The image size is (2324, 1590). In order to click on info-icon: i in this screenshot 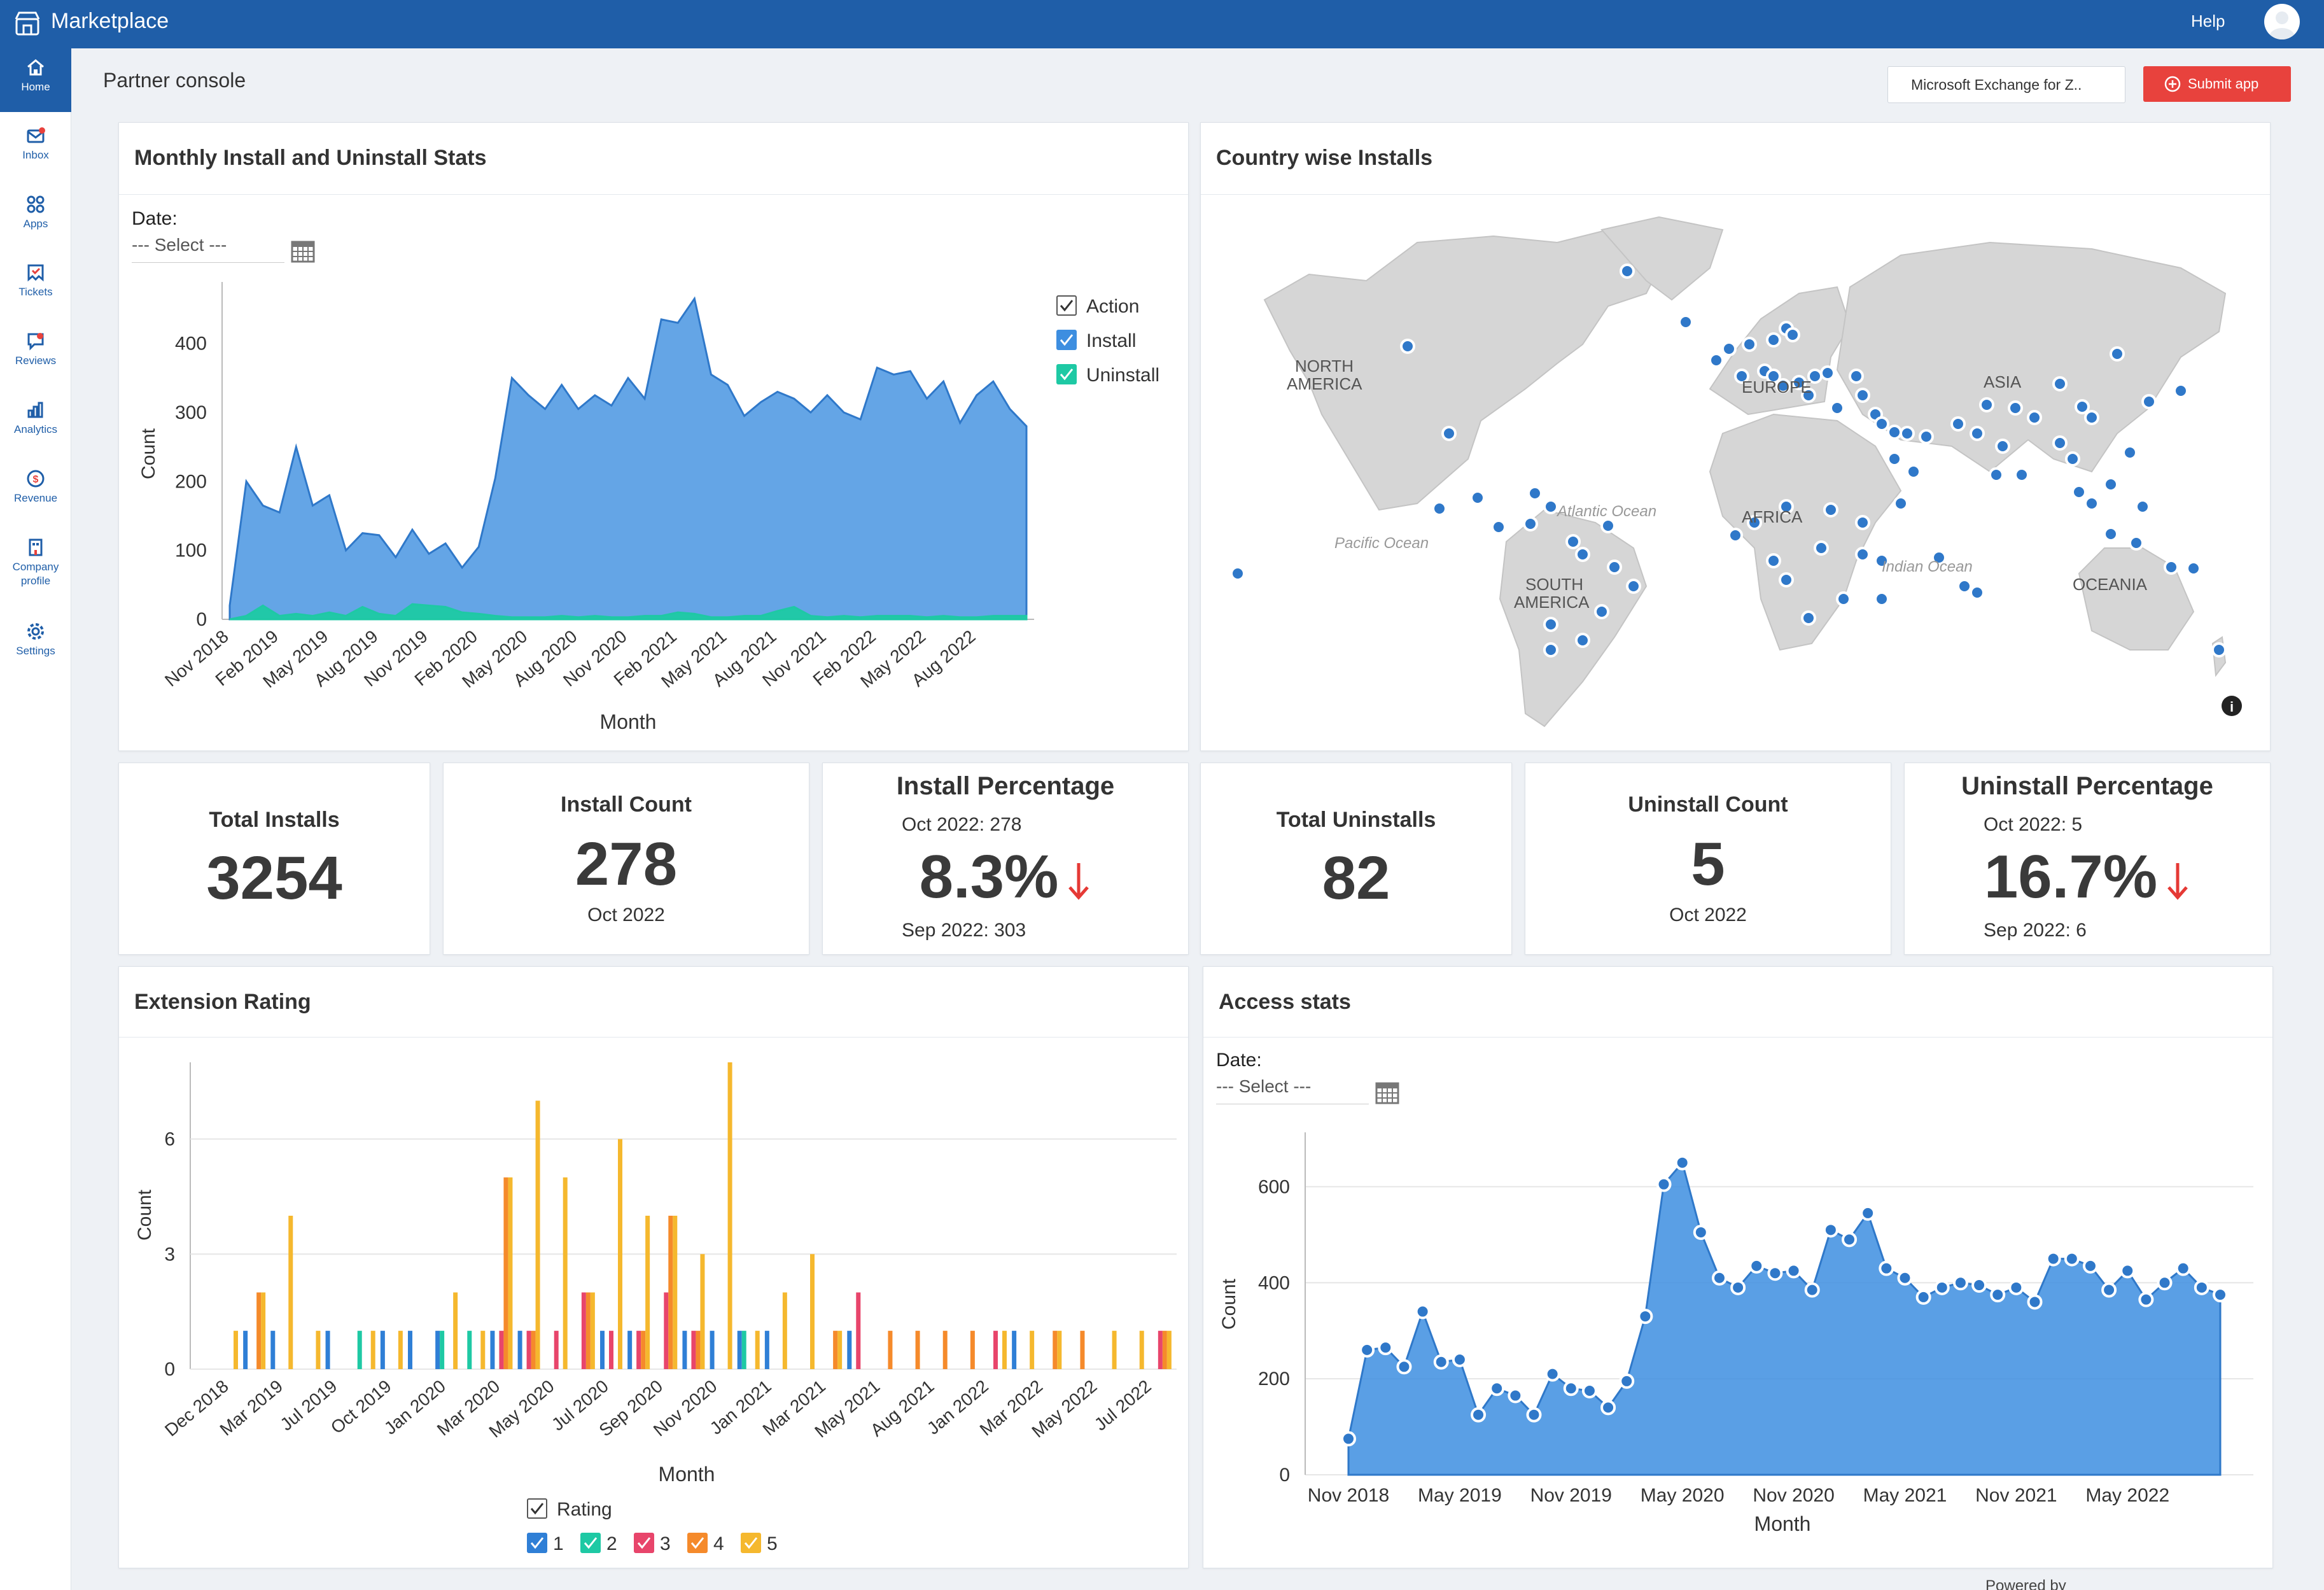, I will do `click(2232, 706)`.